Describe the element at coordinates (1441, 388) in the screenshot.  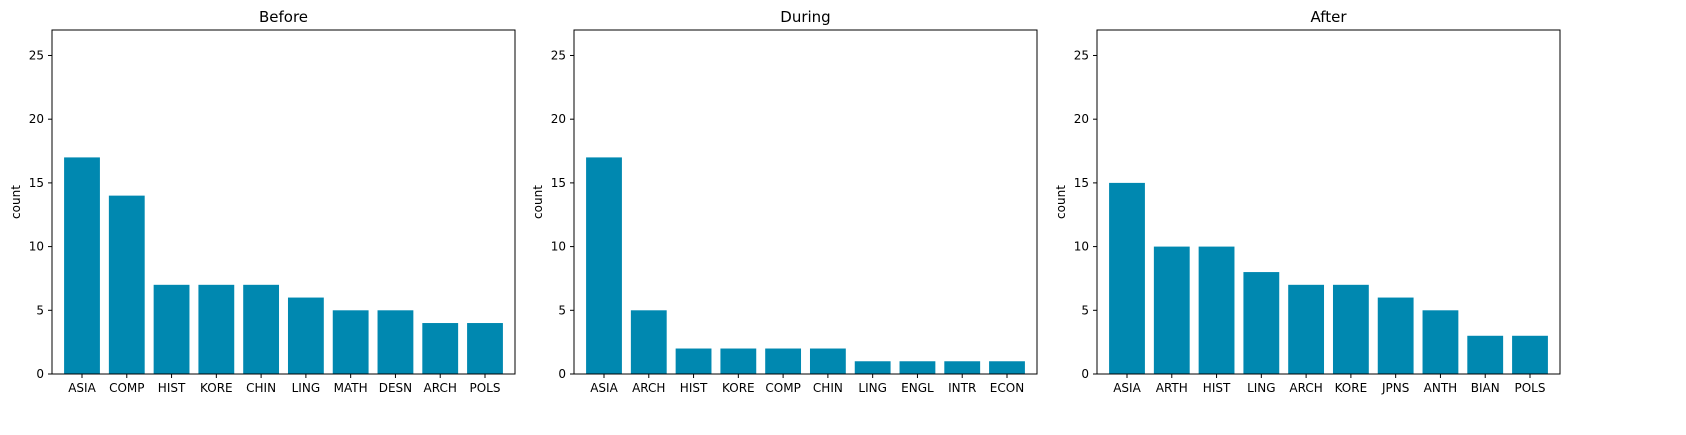
I see `x-tick-label: ANTH` at that location.